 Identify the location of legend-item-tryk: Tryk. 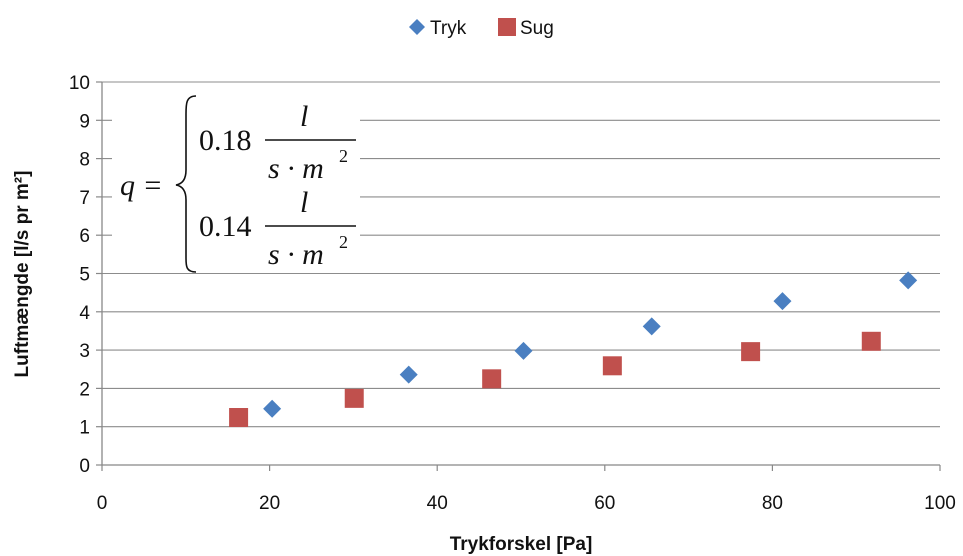
(438, 28).